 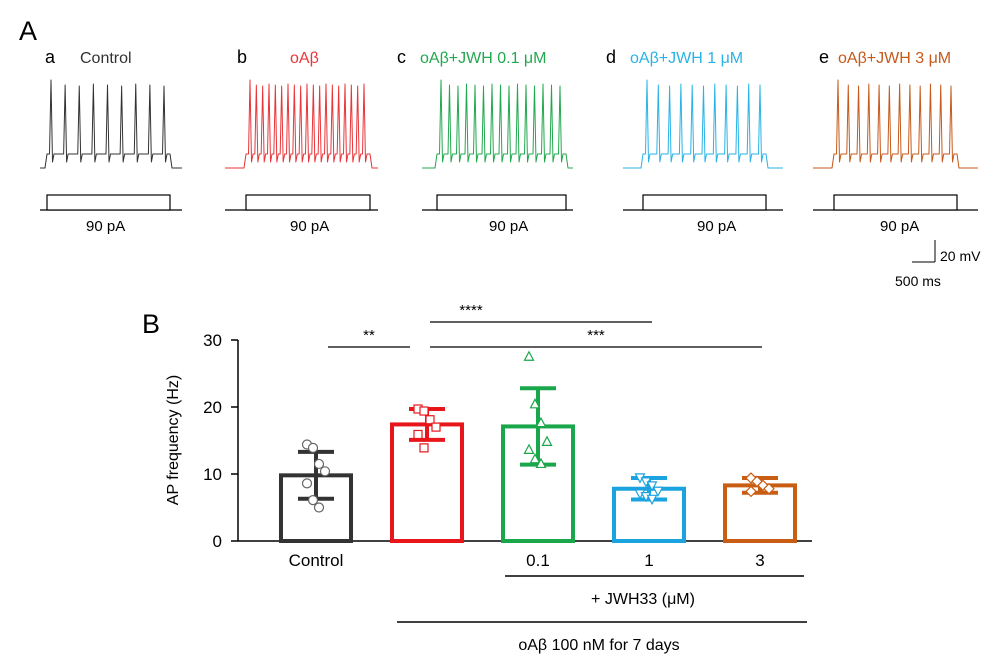 I want to click on x-tick-label: 3, so click(x=759, y=560).